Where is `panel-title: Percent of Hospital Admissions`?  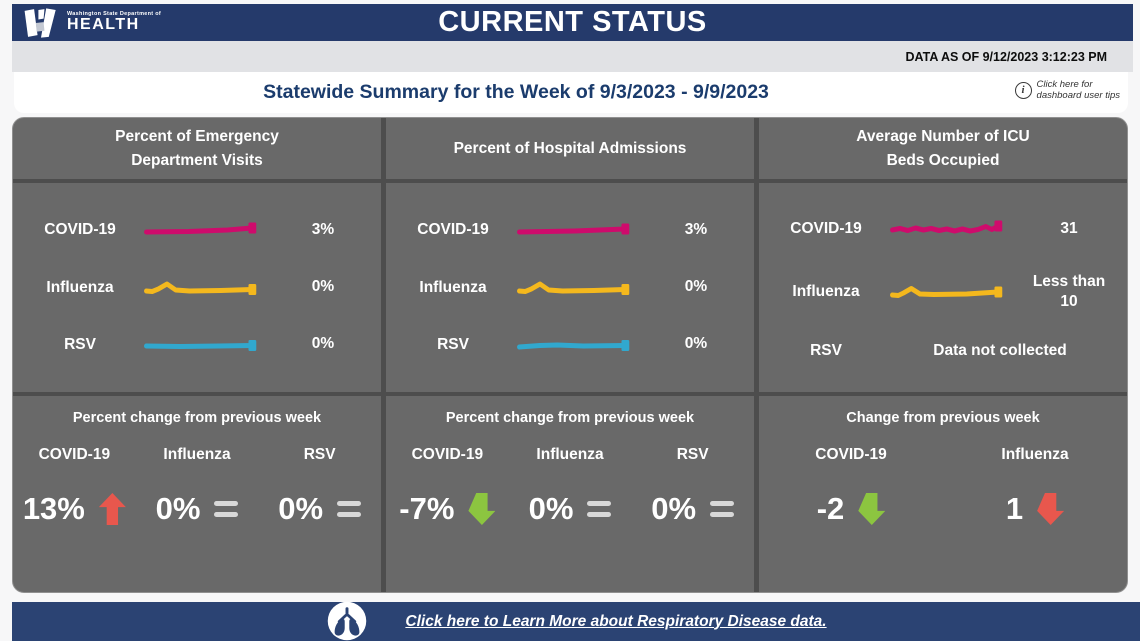
panel-title: Percent of Hospital Admissions is located at coordinates (570, 148).